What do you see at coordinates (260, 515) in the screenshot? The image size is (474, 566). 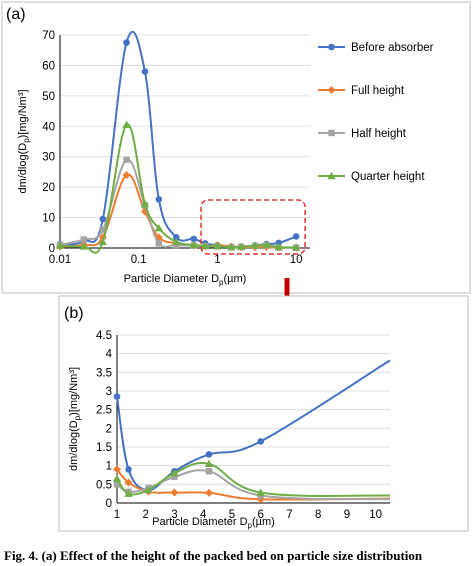 I see `x-tick-label: 6` at bounding box center [260, 515].